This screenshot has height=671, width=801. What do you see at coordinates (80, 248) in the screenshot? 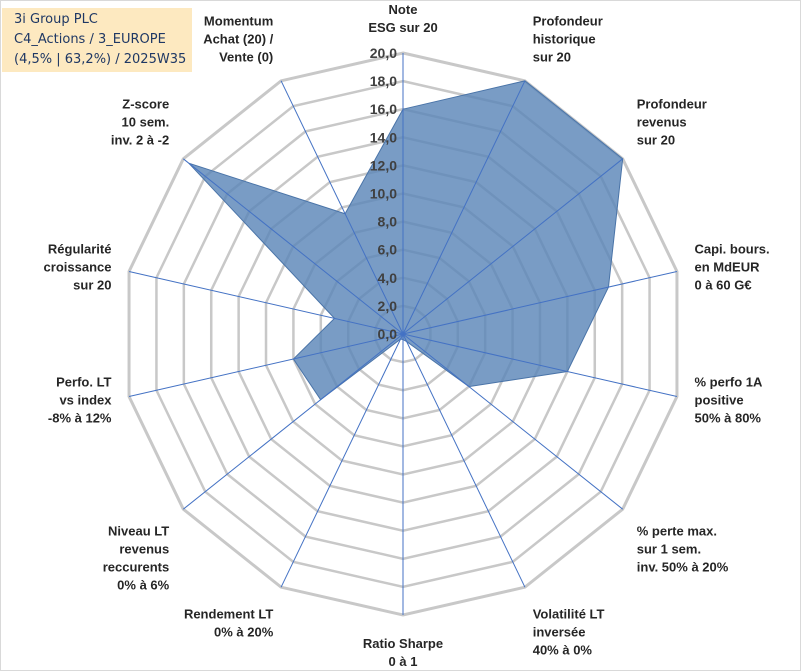
I see `axis-label-line: Régularité` at bounding box center [80, 248].